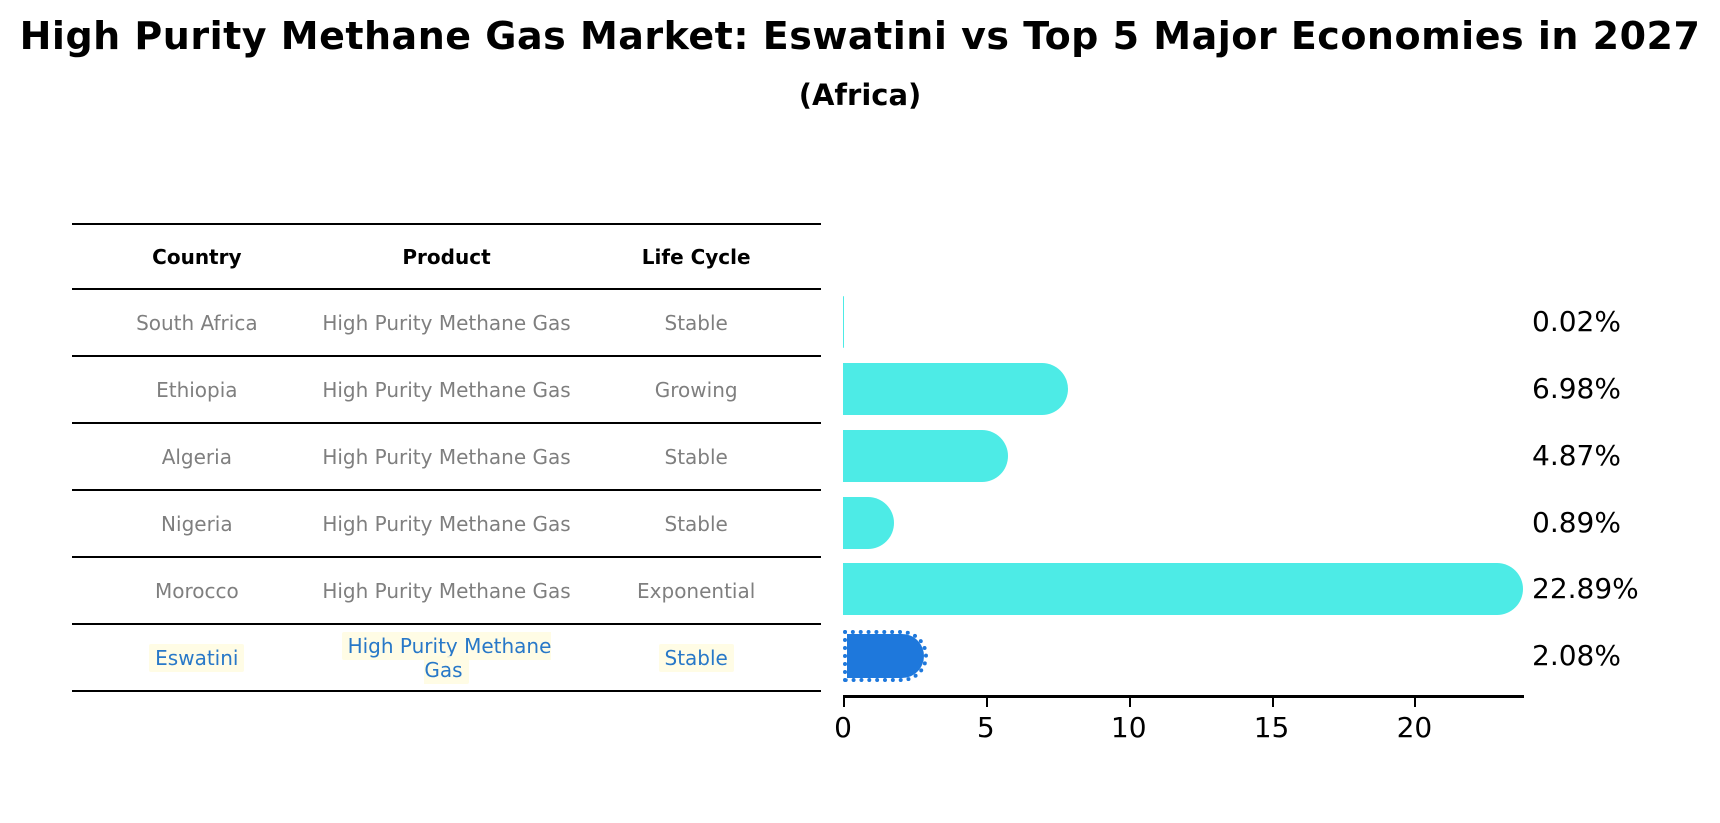  What do you see at coordinates (696, 389) in the screenshot?
I see `life-cycle-cell: Growing` at bounding box center [696, 389].